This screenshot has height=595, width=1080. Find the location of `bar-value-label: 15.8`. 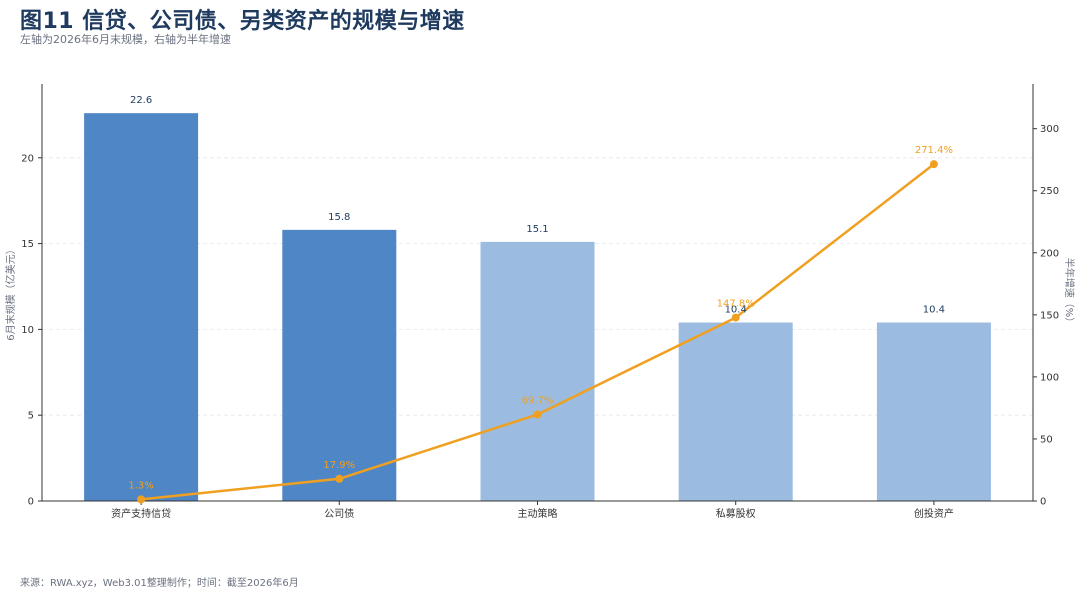

bar-value-label: 15.8 is located at coordinates (339, 217).